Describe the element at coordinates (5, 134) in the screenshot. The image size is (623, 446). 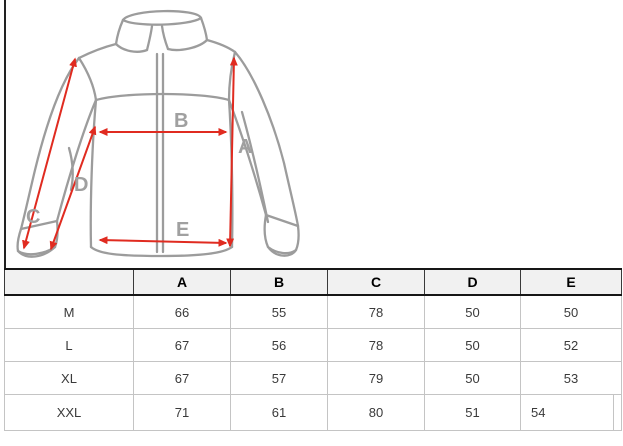
I see `left-border-rule` at that location.